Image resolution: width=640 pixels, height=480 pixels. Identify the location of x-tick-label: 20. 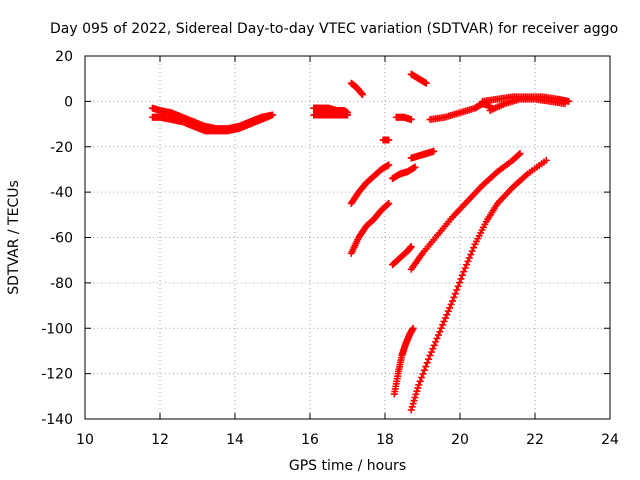
(460, 440).